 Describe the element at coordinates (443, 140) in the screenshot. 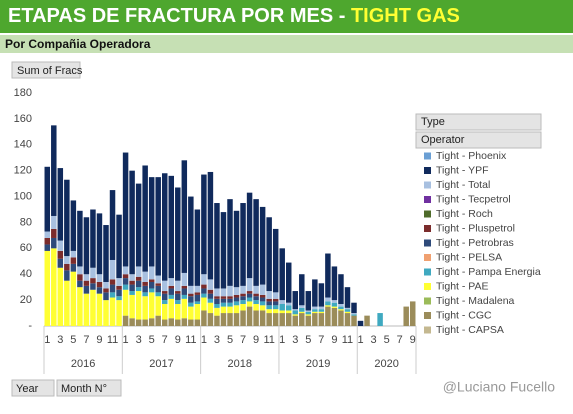

I see `legend-field: Operator` at that location.